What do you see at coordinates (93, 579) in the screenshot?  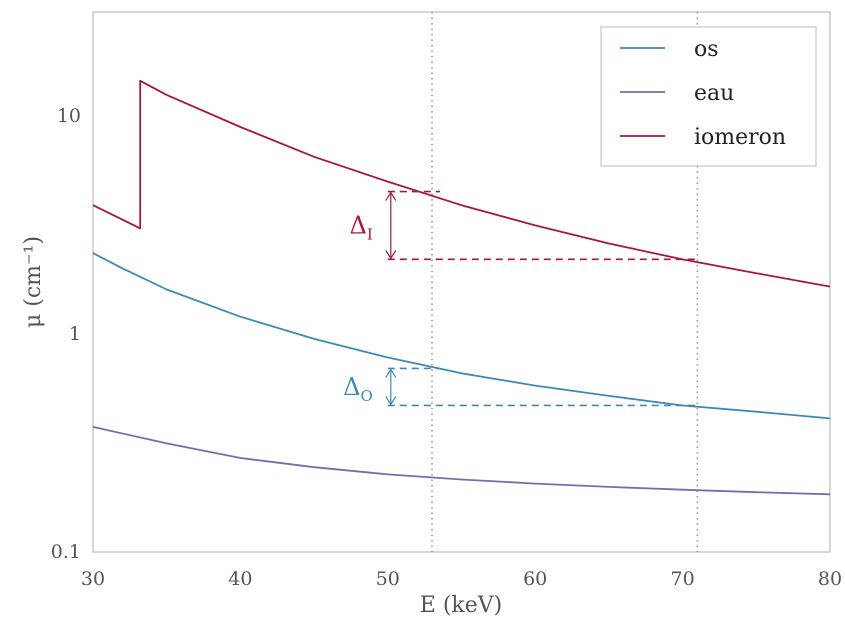 I see `x-tick-label: 30` at bounding box center [93, 579].